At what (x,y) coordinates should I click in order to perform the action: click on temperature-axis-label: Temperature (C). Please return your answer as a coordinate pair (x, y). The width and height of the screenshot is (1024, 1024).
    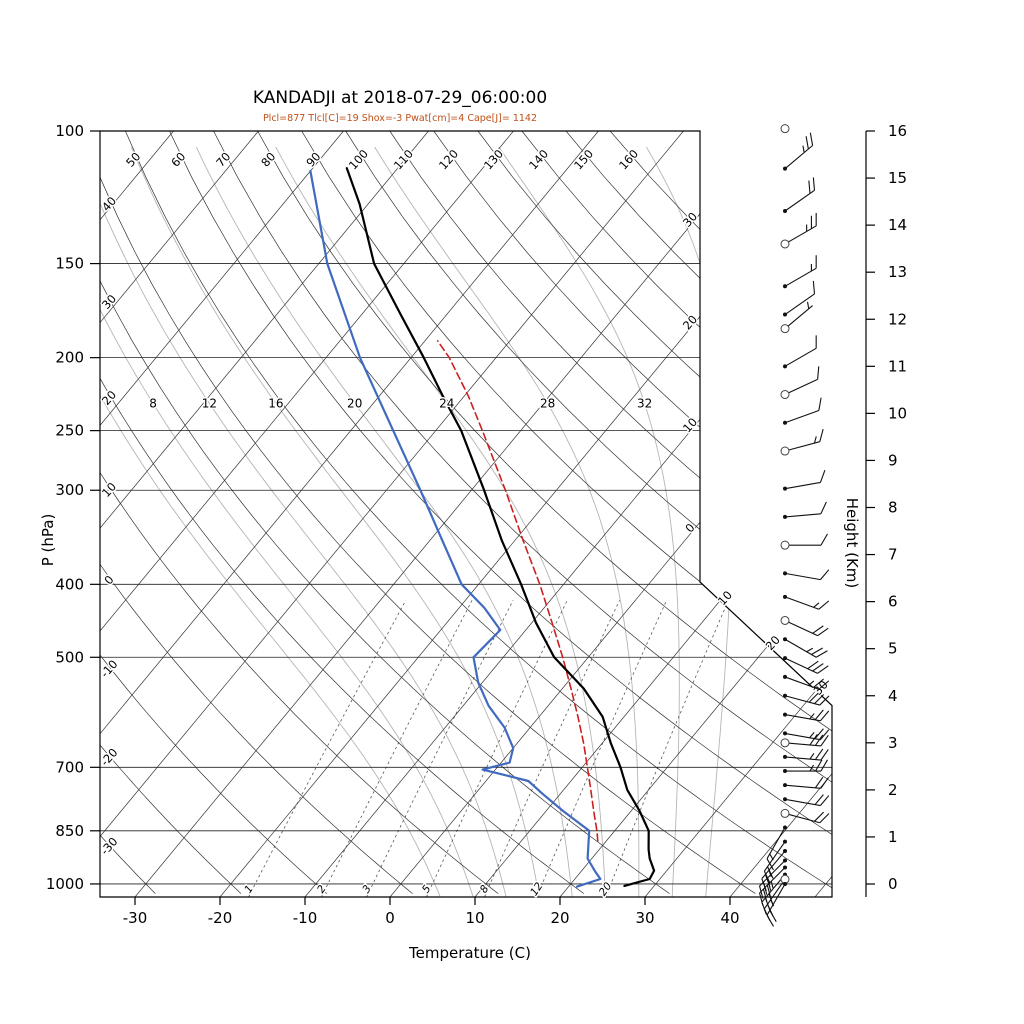
    Looking at the image, I should click on (470, 953).